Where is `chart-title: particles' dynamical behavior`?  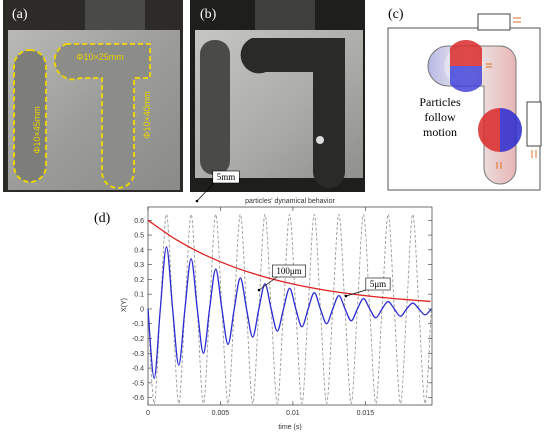 chart-title: particles' dynamical behavior is located at coordinates (290, 201).